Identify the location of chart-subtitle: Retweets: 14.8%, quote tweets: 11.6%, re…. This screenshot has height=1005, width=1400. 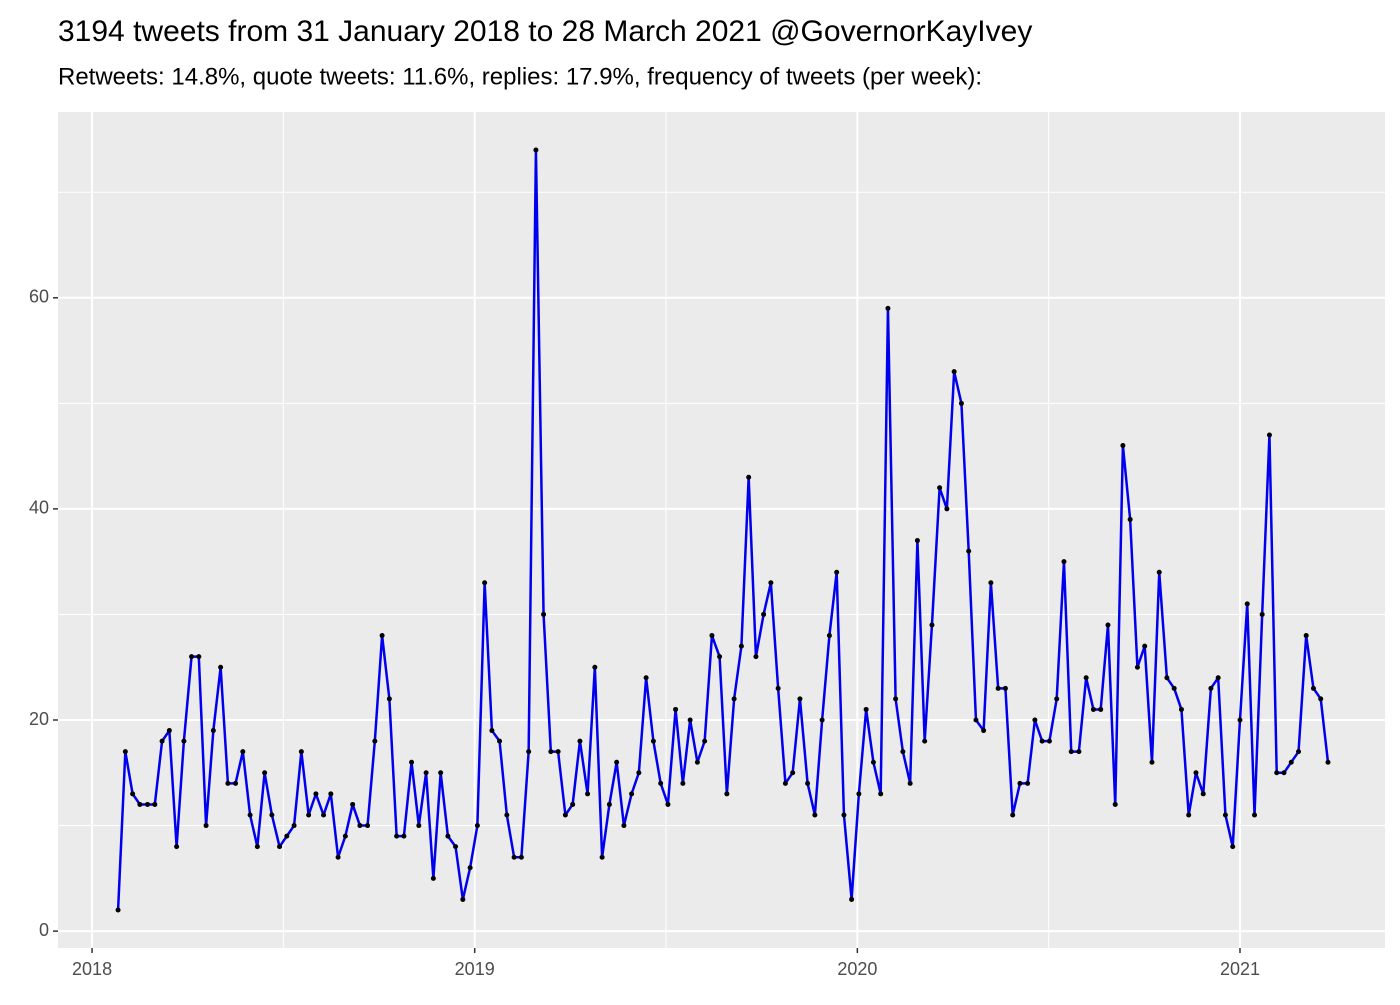
(520, 76).